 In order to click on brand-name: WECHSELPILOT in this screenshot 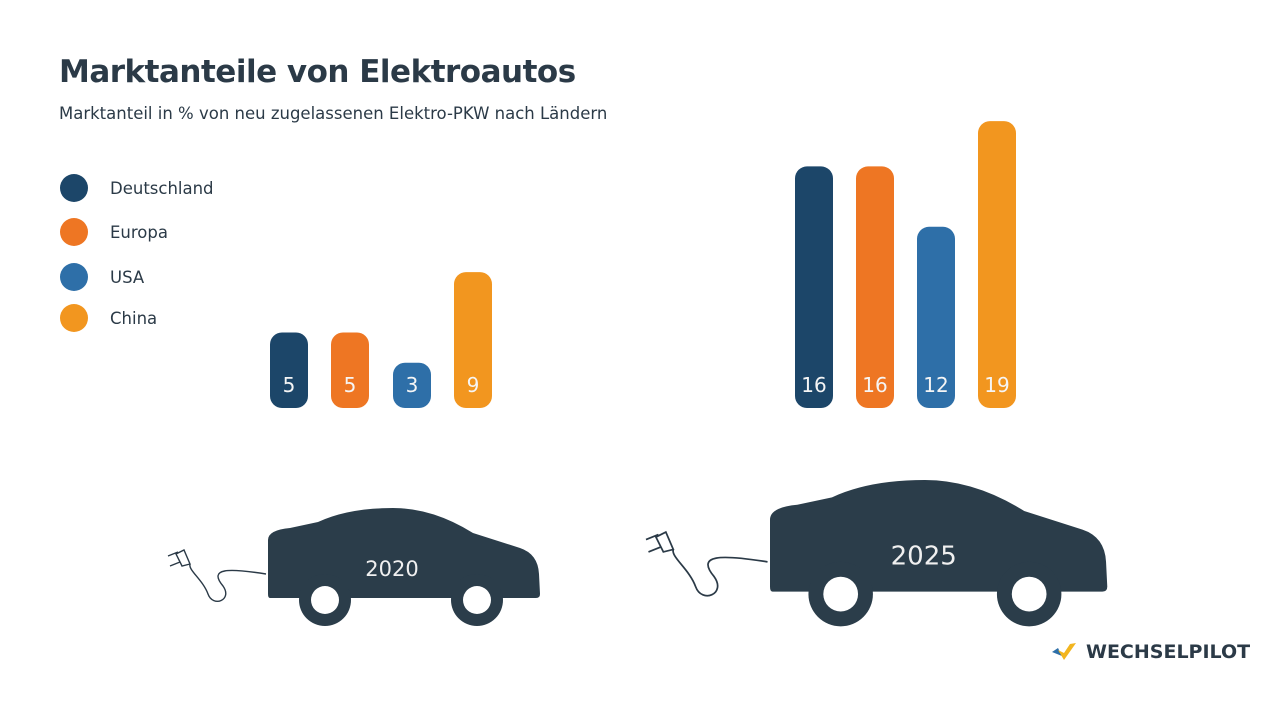, I will do `click(1168, 652)`.